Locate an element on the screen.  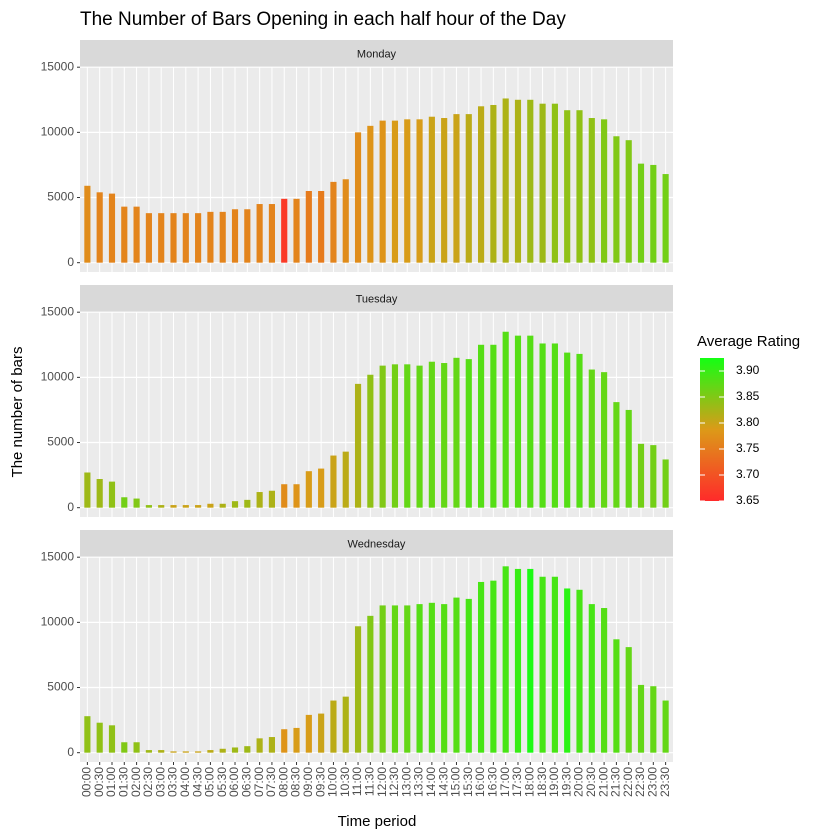
x-tick-label: 14:00 is located at coordinates (431, 782).